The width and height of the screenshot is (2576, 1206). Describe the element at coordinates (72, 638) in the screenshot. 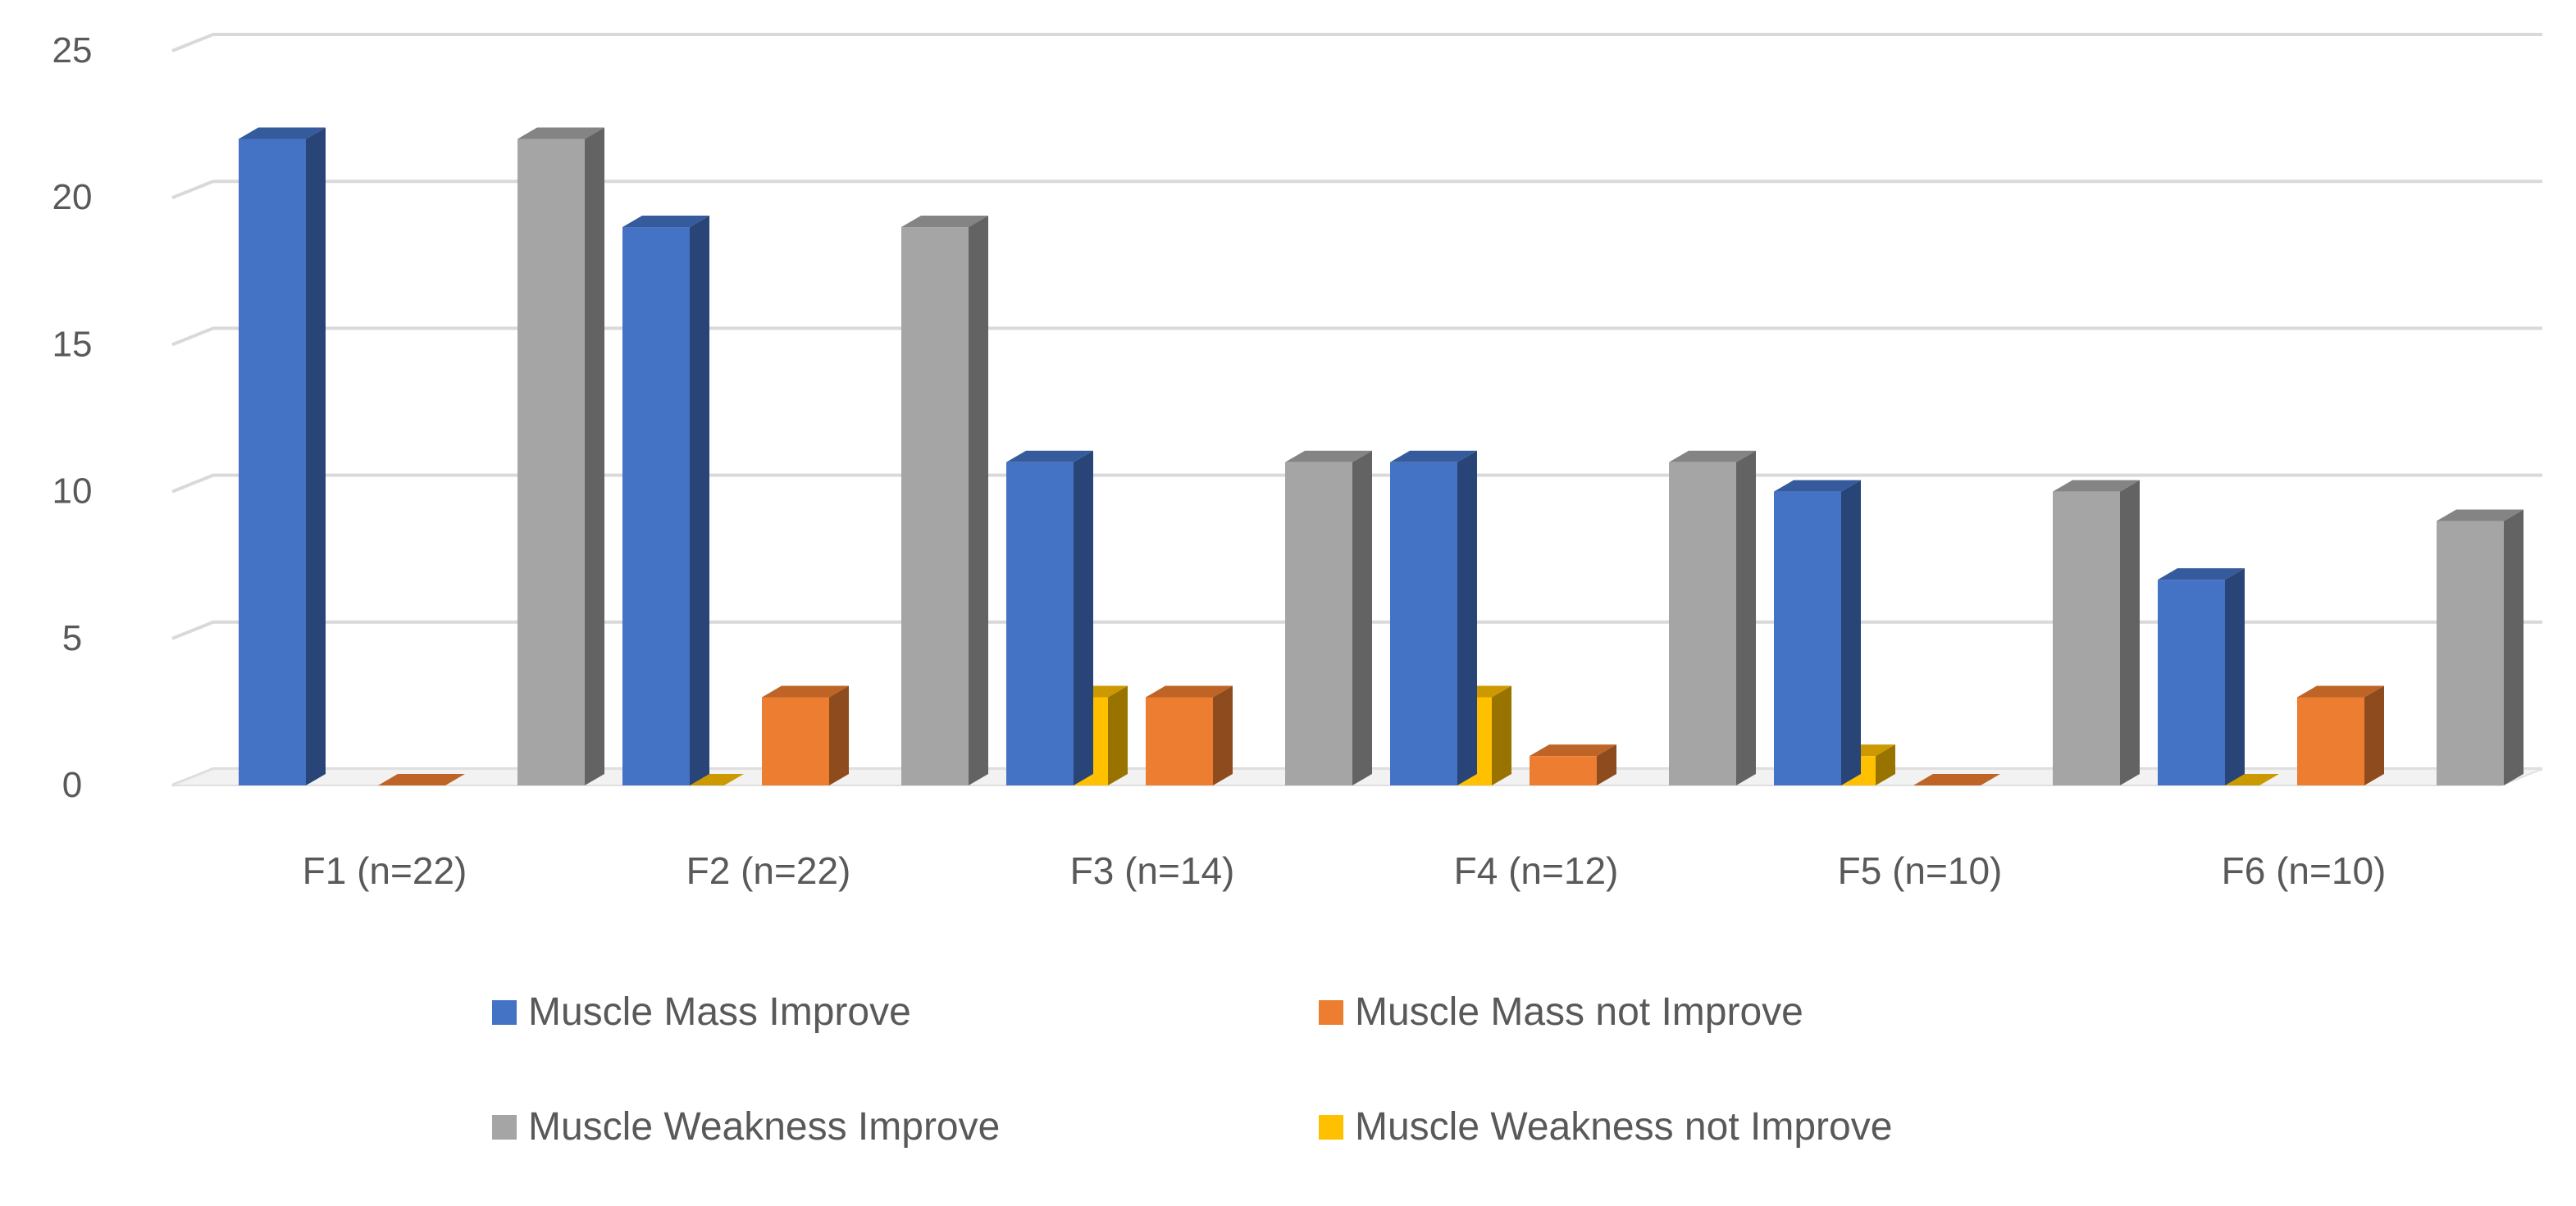

I see `y-tick-label: 5` at that location.